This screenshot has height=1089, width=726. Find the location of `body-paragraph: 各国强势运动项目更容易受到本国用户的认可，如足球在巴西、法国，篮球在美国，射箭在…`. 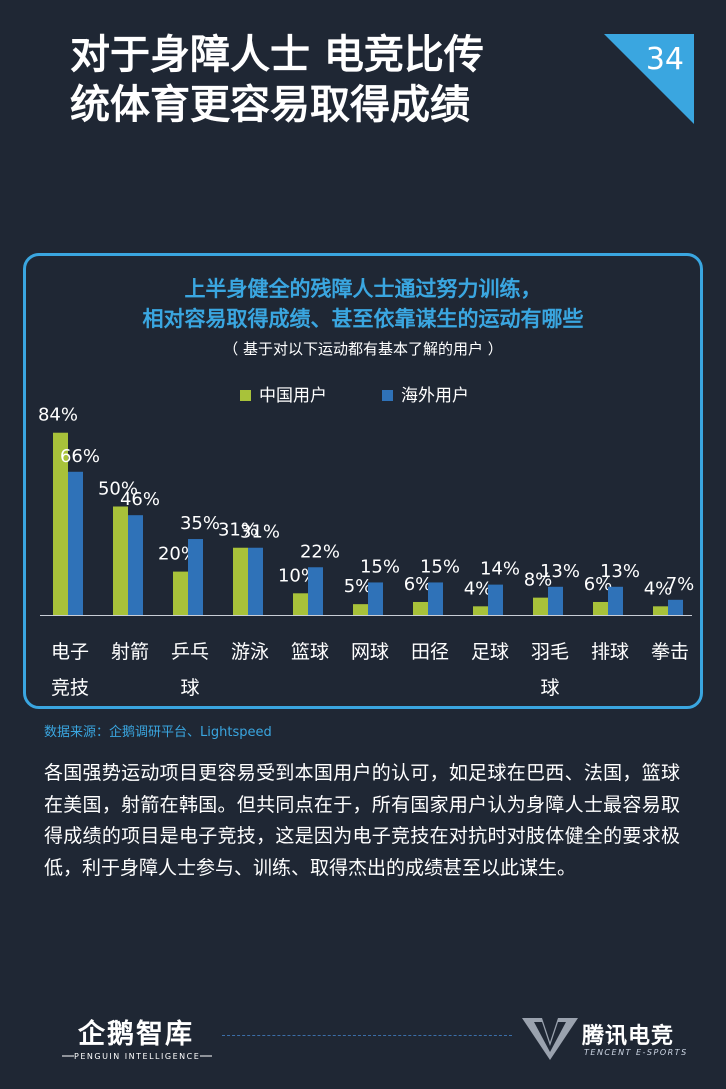

body-paragraph: 各国强势运动项目更容易受到本国用户的认可，如足球在巴西、法国，篮球在美国，射箭在… is located at coordinates (362, 820).